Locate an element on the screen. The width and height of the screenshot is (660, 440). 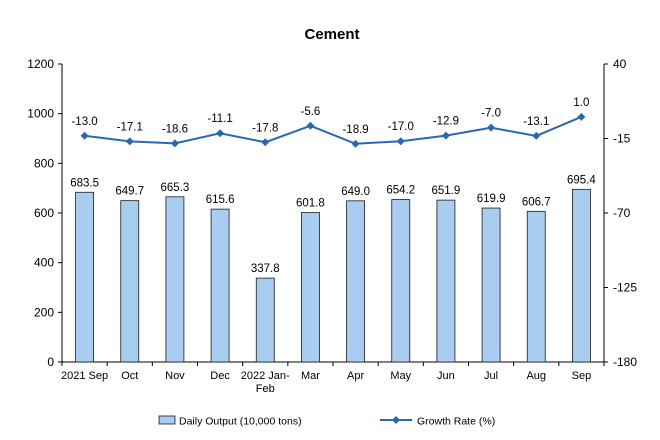
left-tick-label: 1000 is located at coordinates (40, 114).